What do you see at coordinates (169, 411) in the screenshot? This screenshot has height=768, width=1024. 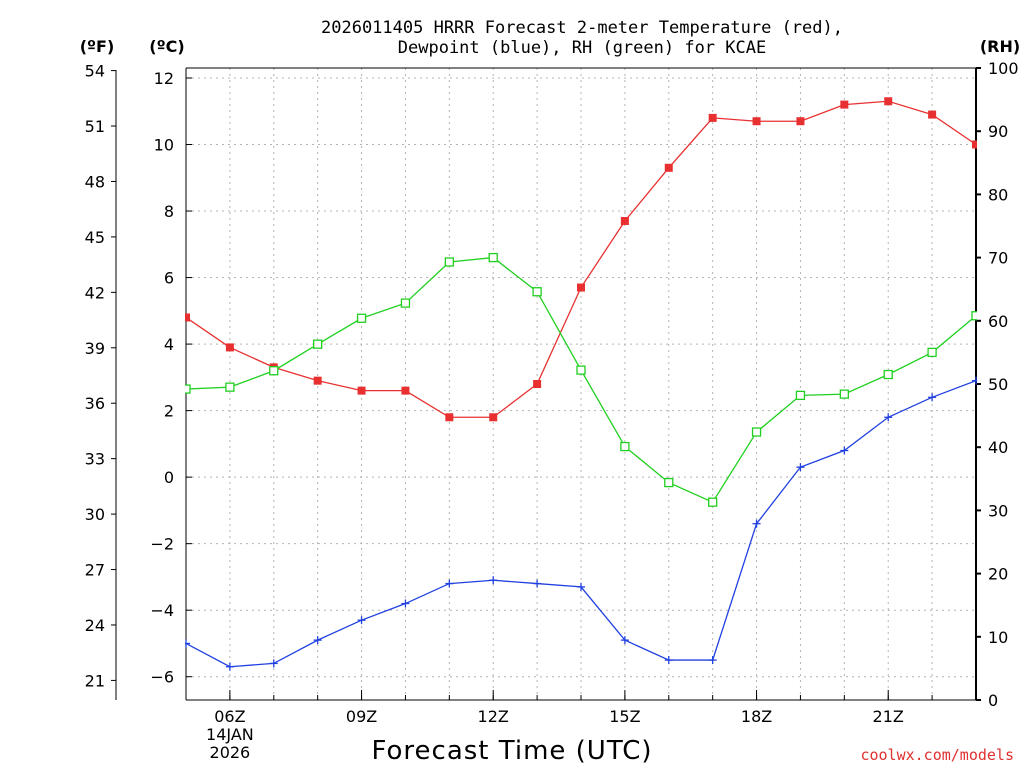 I see `celsius-tick-label: 2` at bounding box center [169, 411].